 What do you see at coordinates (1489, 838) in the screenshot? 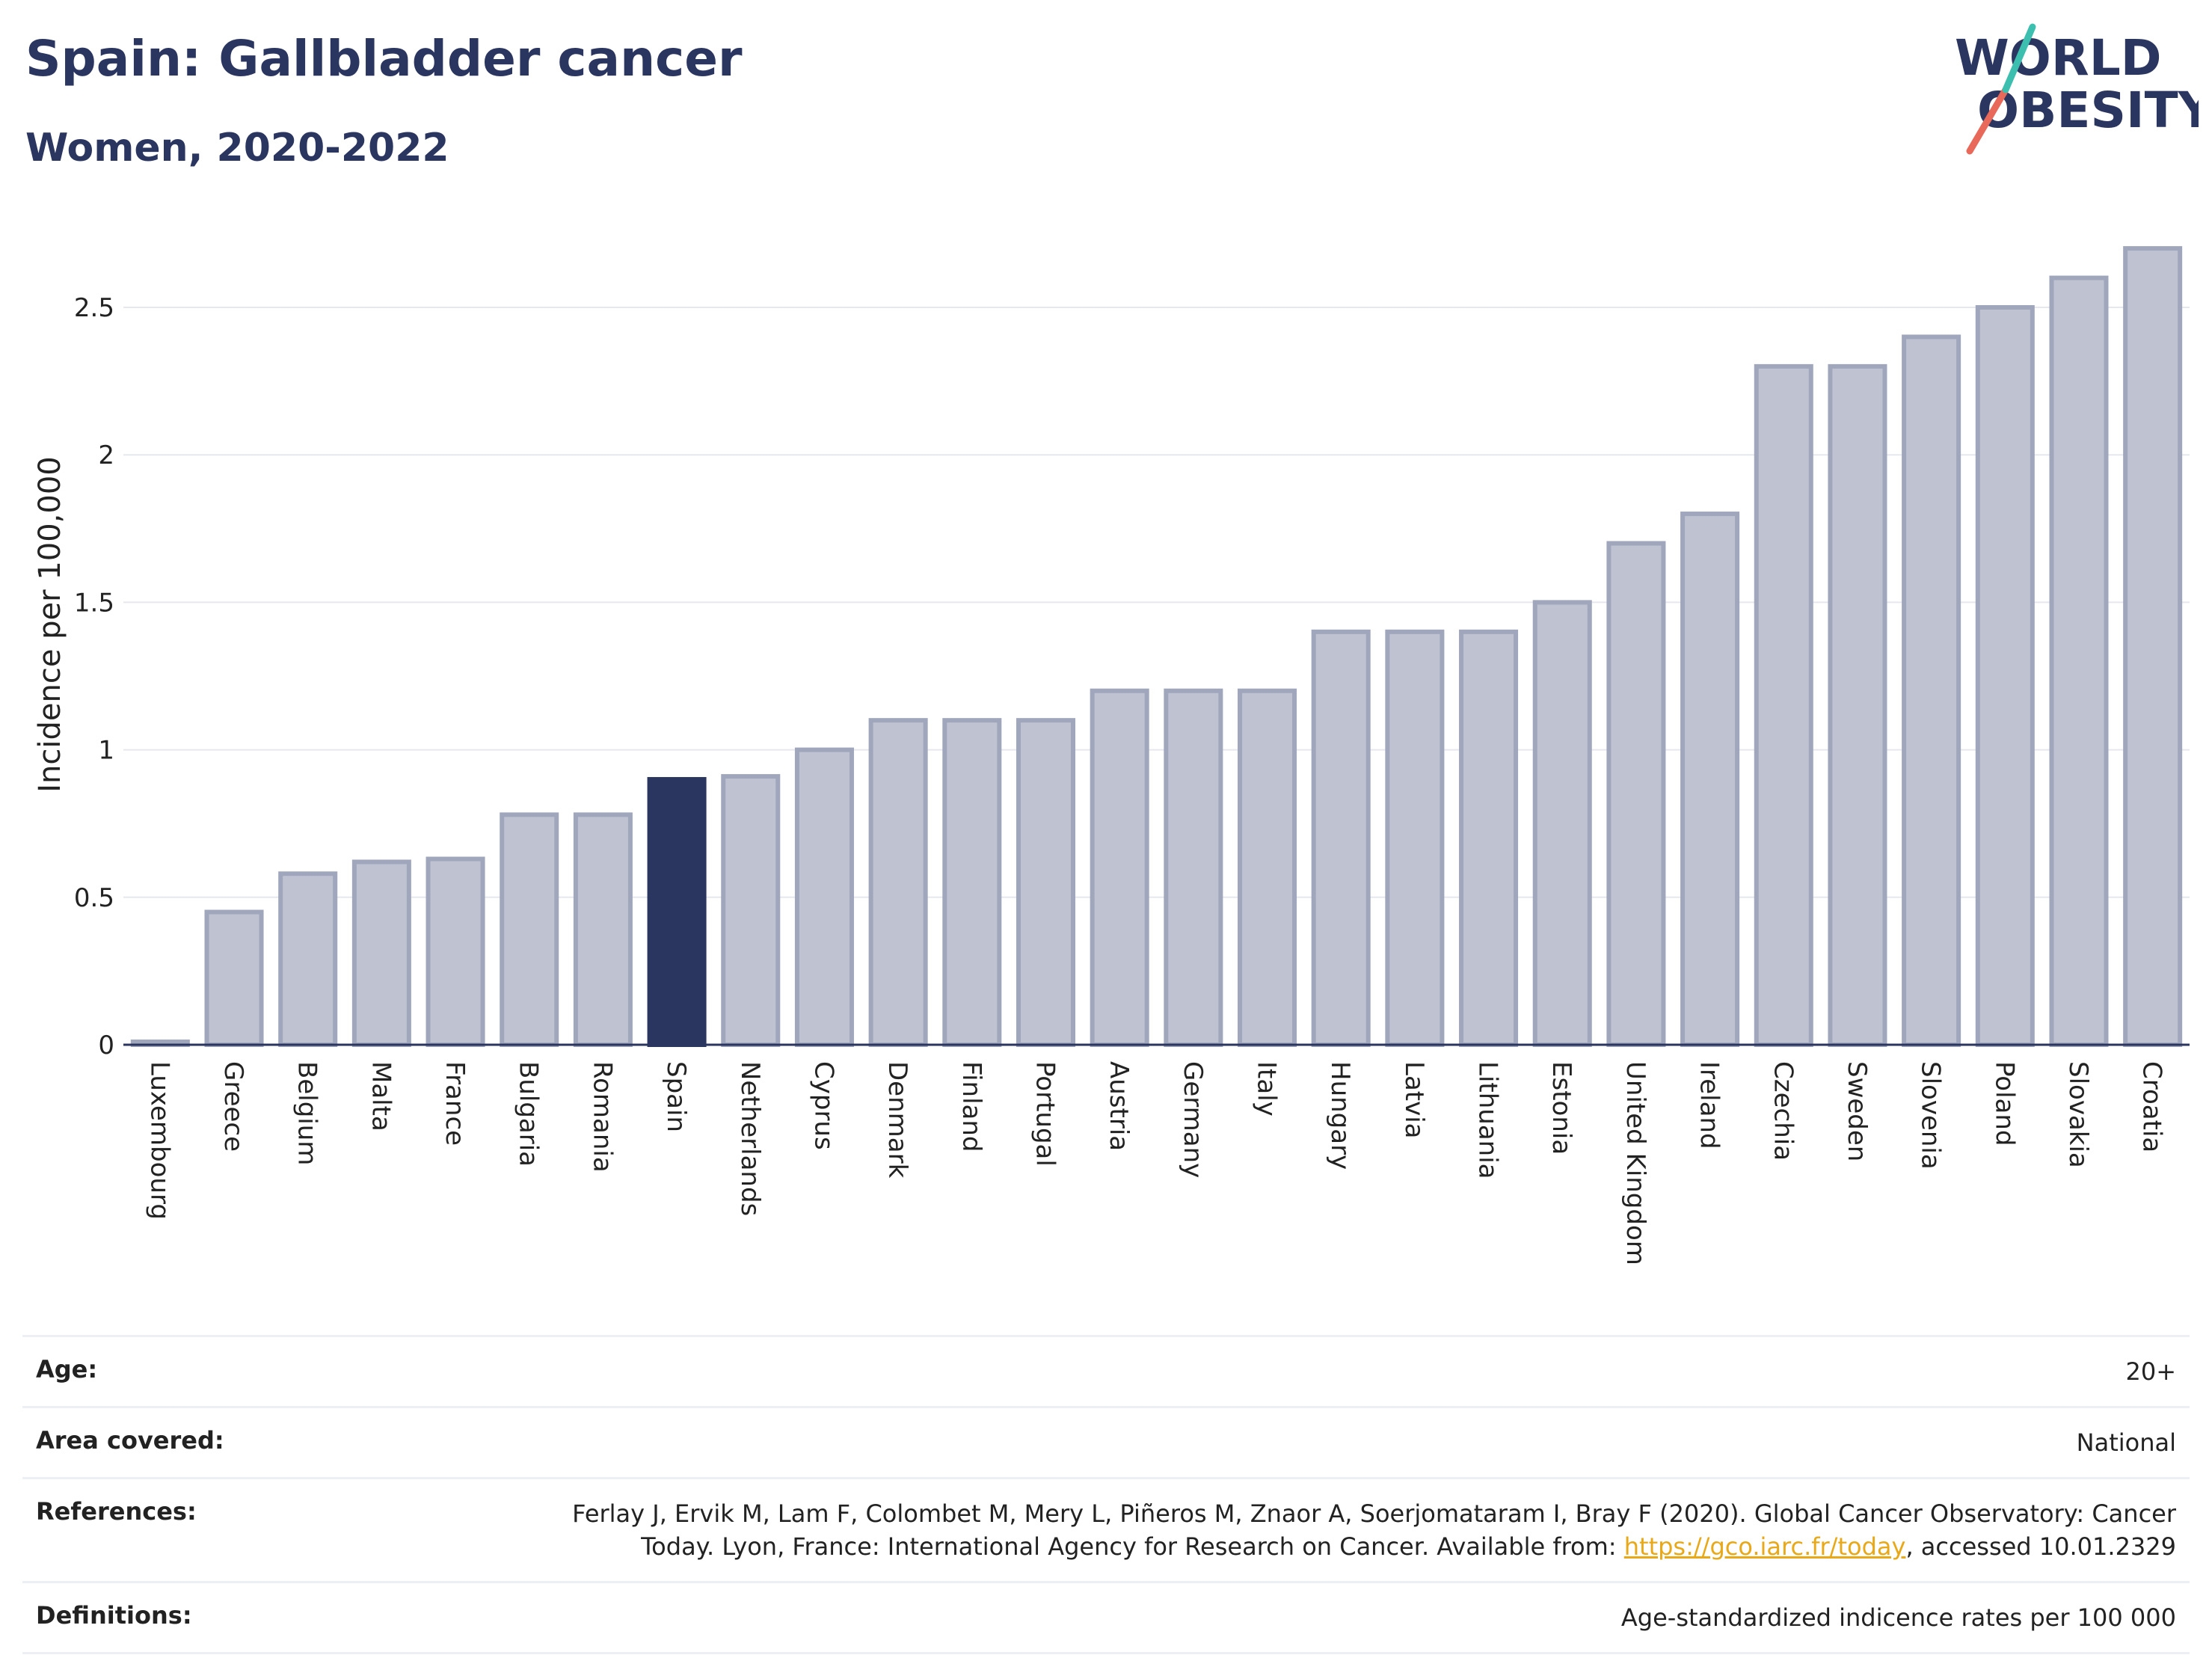
I see `bar-lithuania` at bounding box center [1489, 838].